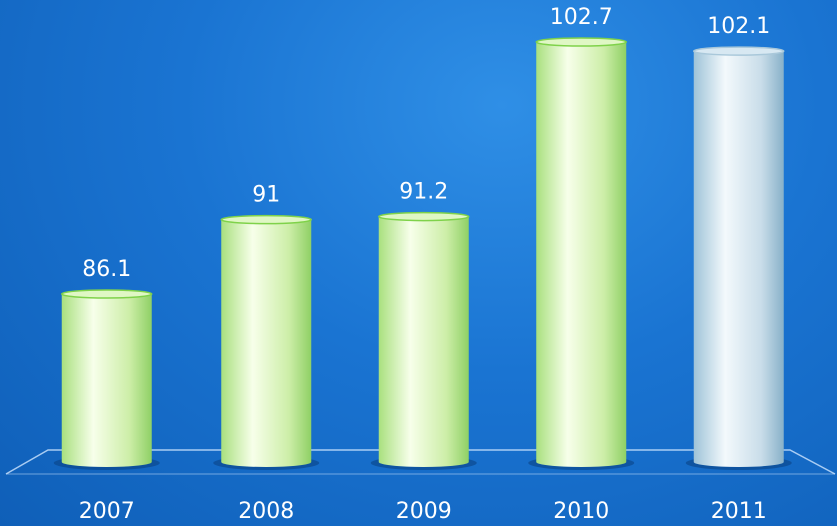  What do you see at coordinates (423, 192) in the screenshot?
I see `value-label-2009: 91.2` at bounding box center [423, 192].